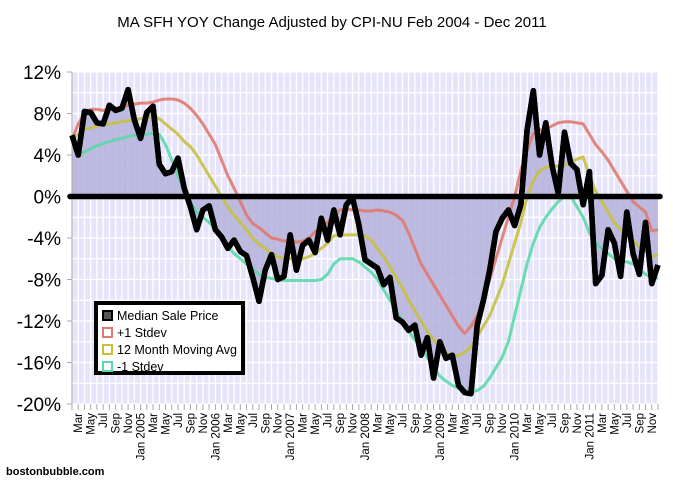 The height and width of the screenshot is (480, 673). I want to click on x-tick-label: Jan 2009, so click(441, 436).